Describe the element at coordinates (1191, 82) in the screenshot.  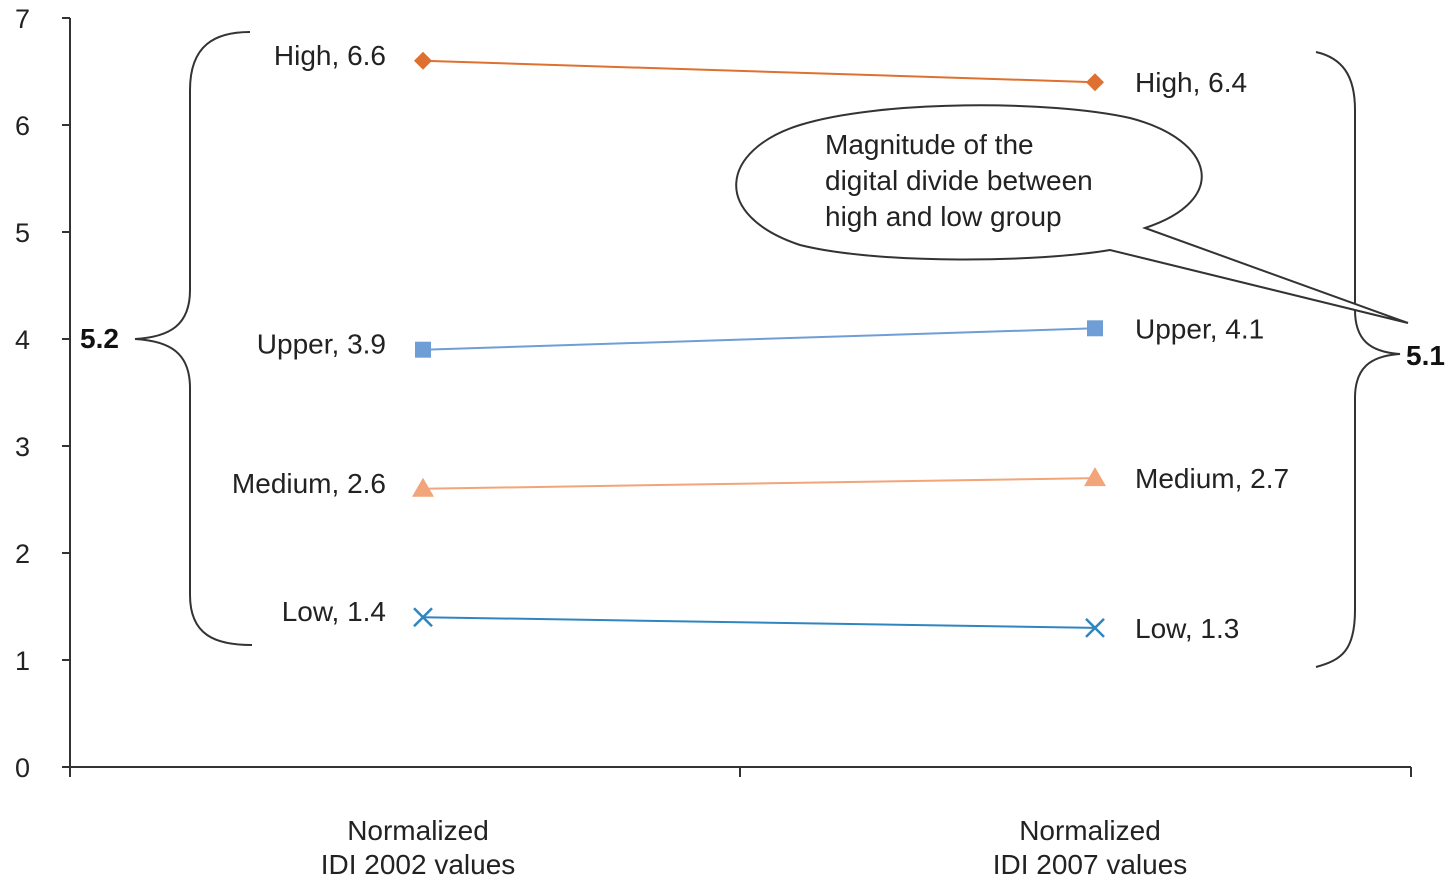
I see `data-label-high: High, 6.4` at that location.